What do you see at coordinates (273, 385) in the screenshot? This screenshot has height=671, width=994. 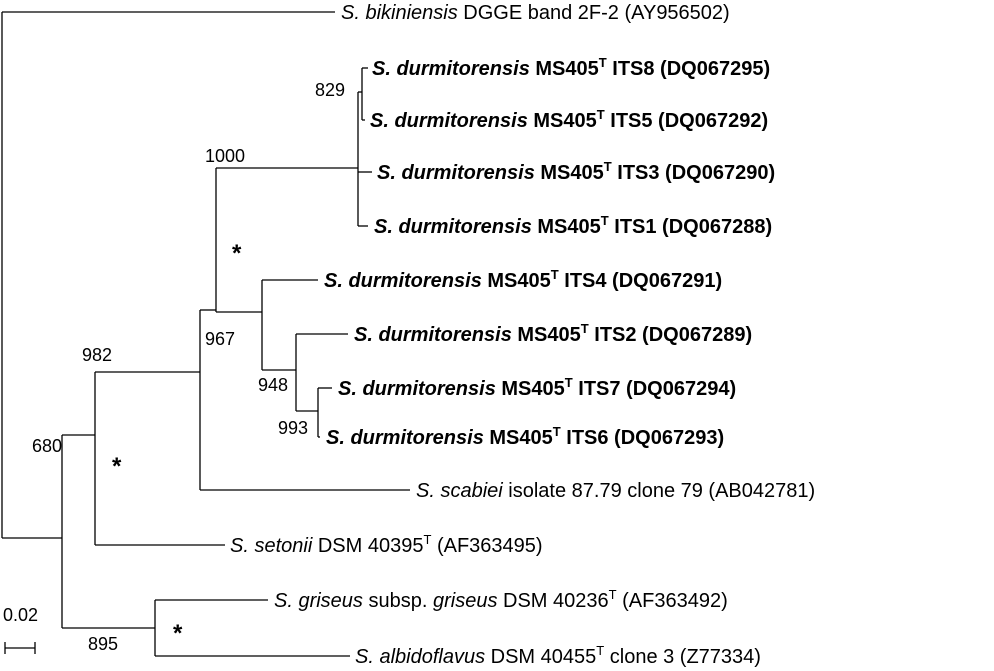 I see `bootstrap-948: 948` at bounding box center [273, 385].